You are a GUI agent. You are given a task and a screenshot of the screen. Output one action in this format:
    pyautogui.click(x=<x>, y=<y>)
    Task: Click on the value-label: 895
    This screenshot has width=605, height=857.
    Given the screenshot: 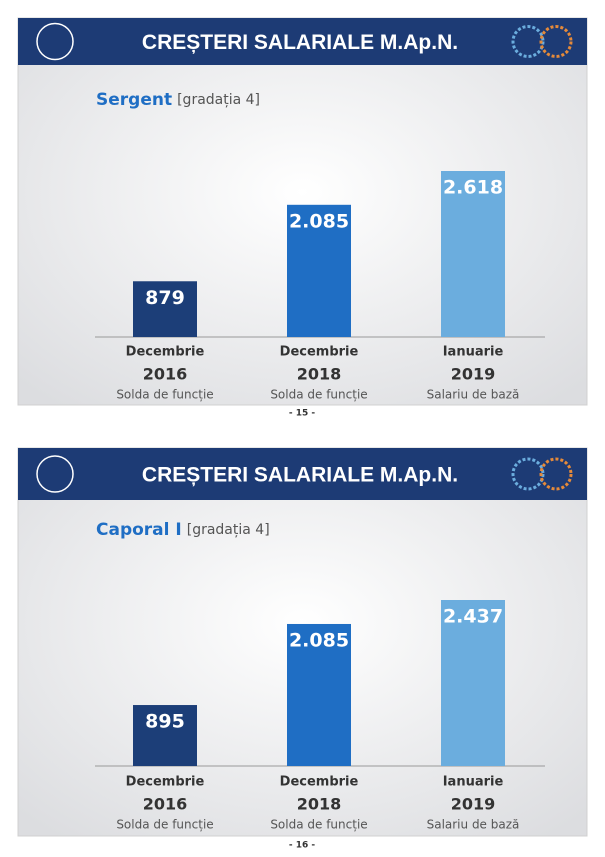 What is the action you would take?
    pyautogui.click(x=165, y=722)
    